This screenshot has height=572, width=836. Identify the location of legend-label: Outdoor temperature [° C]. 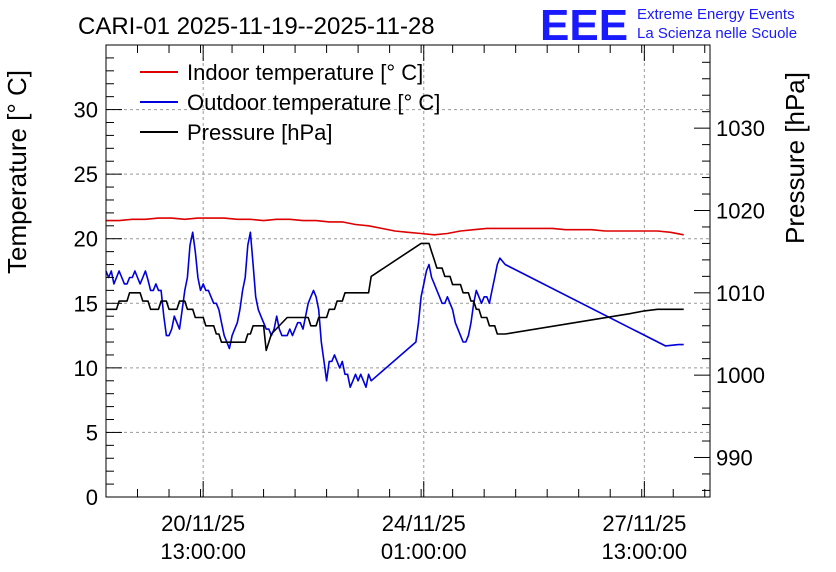
(313, 102).